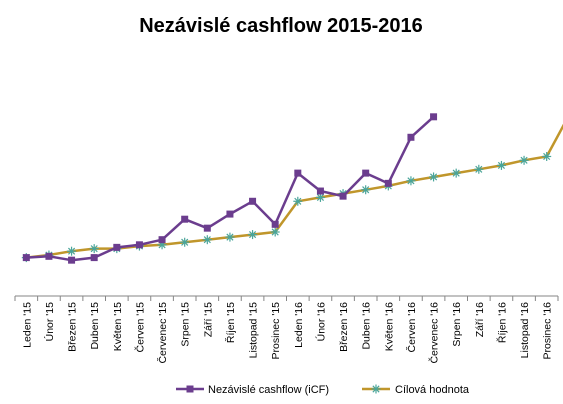 This screenshot has height=404, width=563. What do you see at coordinates (190, 389) in the screenshot?
I see `legend-icf-marker` at bounding box center [190, 389].